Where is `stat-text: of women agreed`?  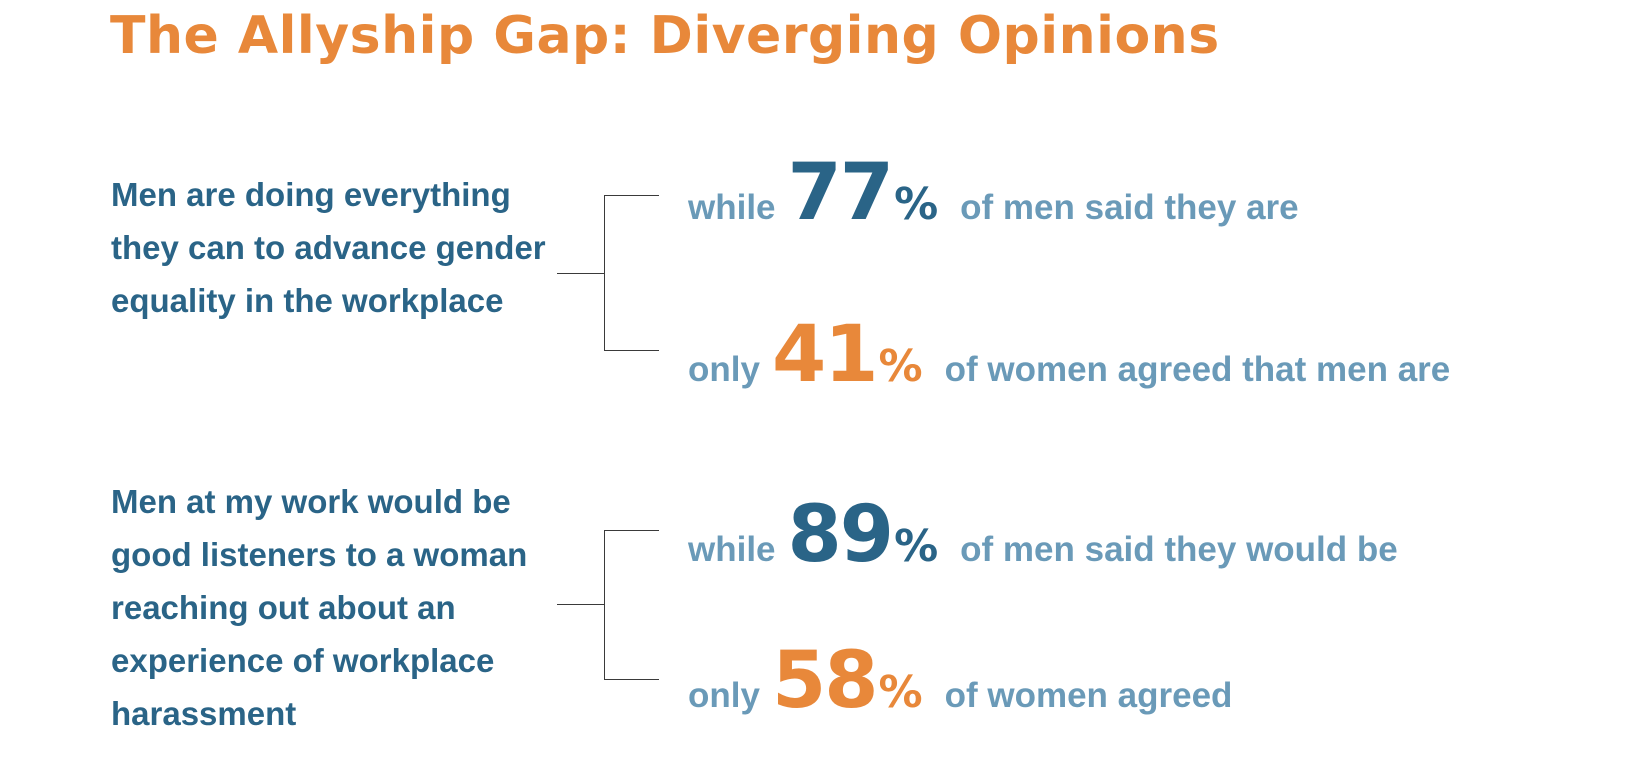 stat-text: of women agreed is located at coordinates (1088, 695).